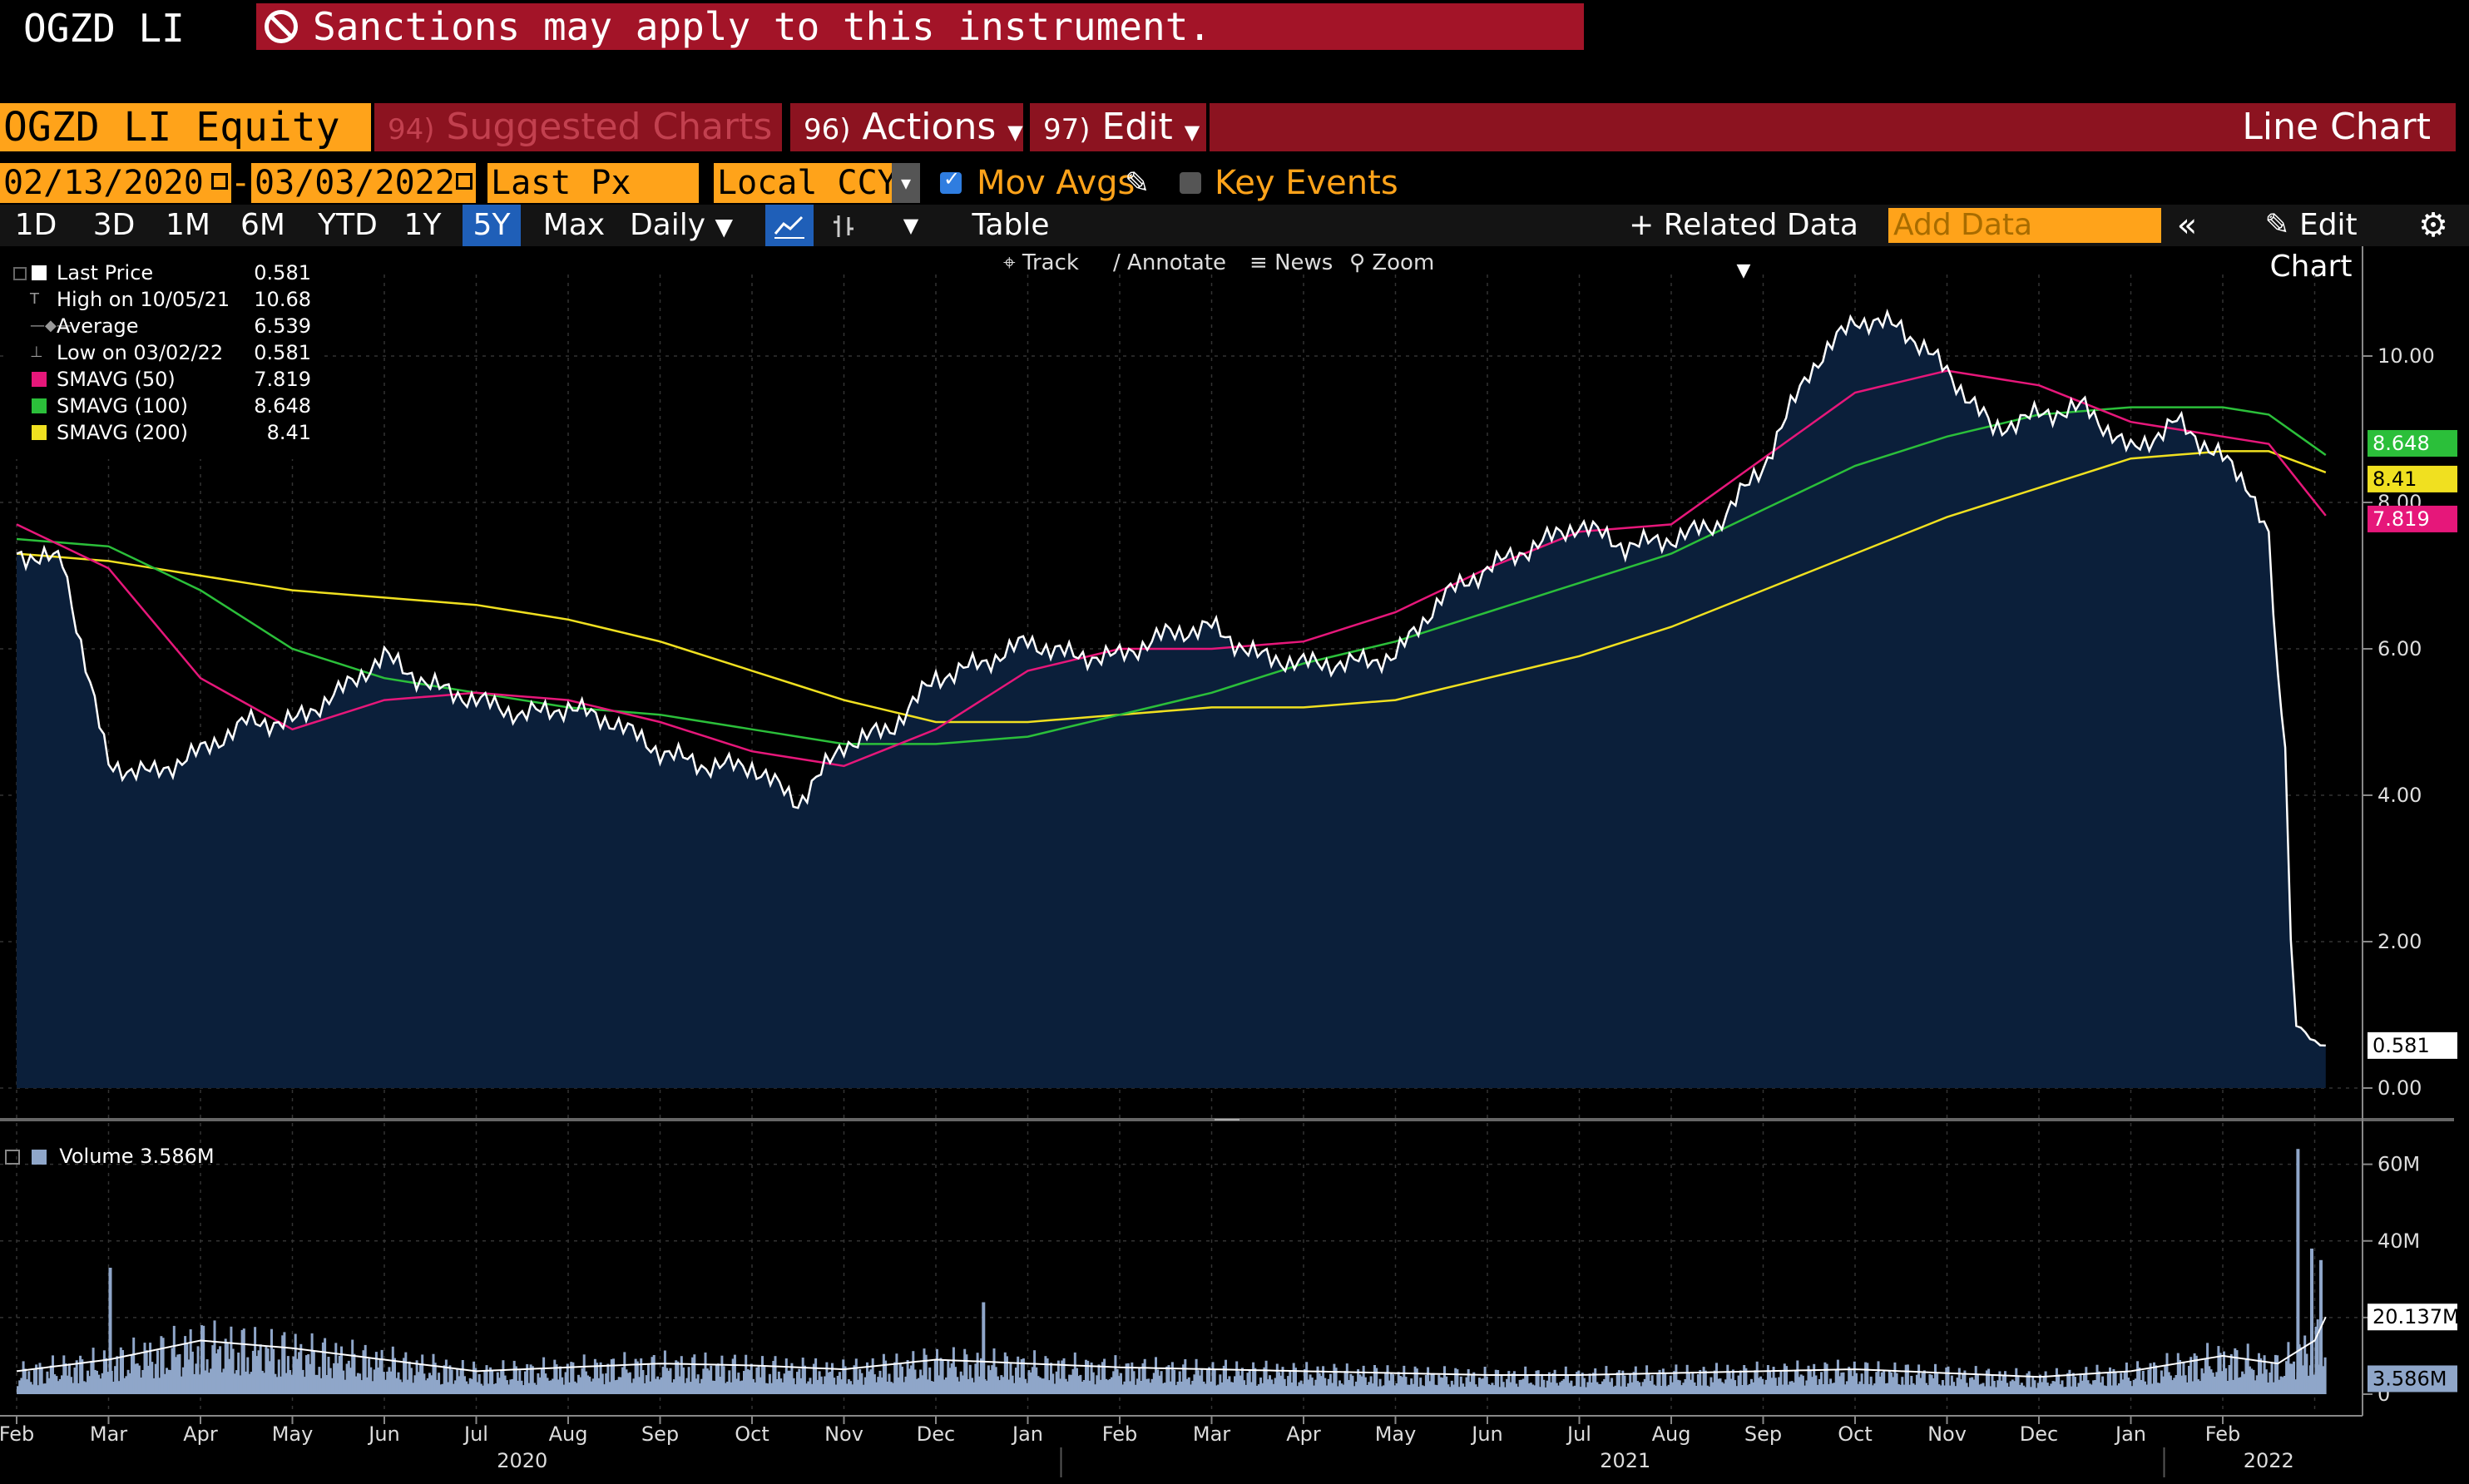  Describe the element at coordinates (114, 225) in the screenshot. I see `range-button-3d: 3D` at that location.